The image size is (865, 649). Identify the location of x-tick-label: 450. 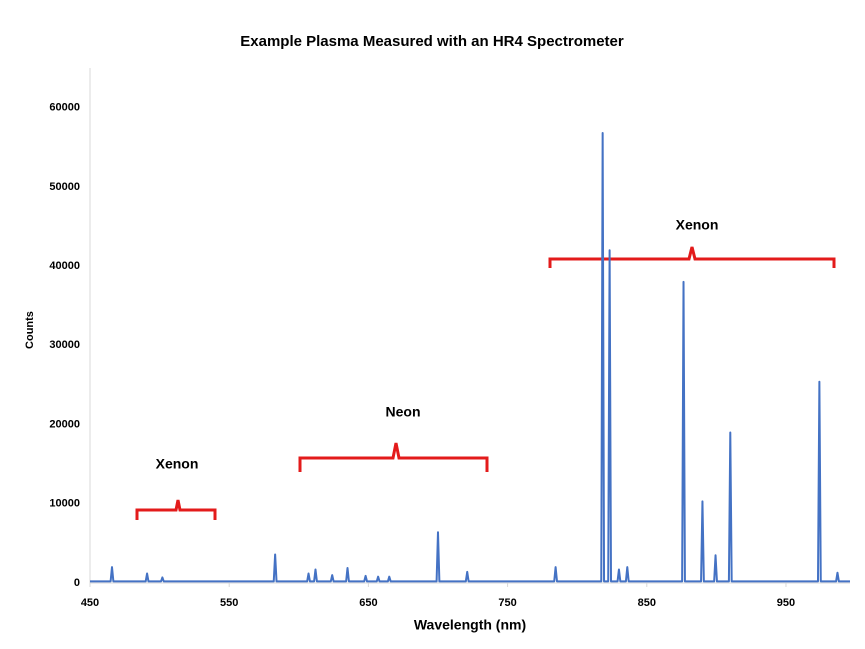
(90, 603).